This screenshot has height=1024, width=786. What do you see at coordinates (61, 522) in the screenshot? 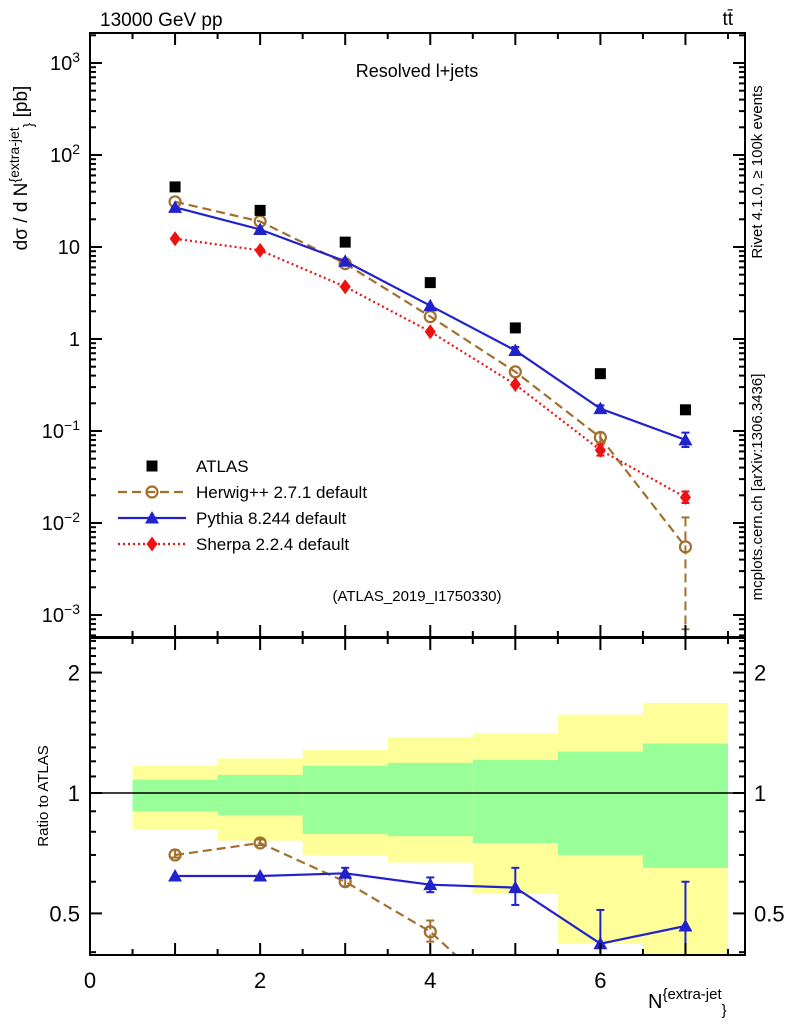
I see `svg-text: 10⁻²` at bounding box center [61, 522].